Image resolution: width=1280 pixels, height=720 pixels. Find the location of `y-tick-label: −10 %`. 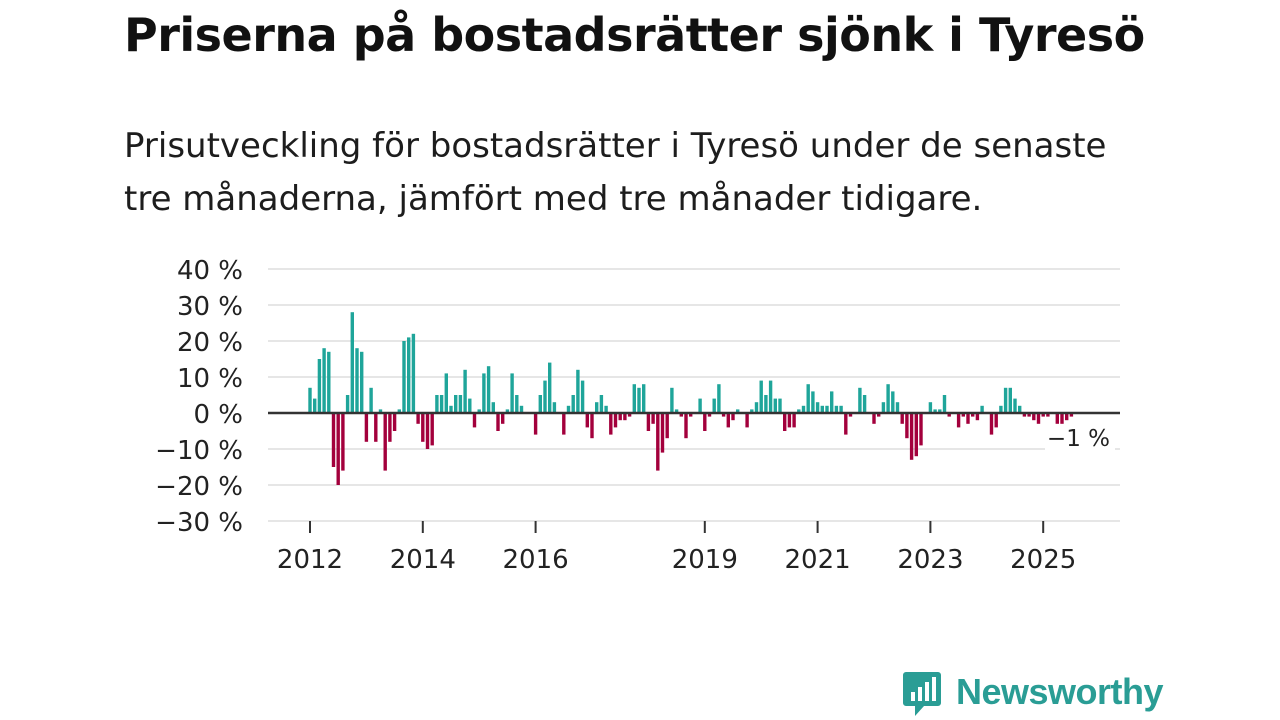

y-tick-label: −10 % is located at coordinates (199, 451).